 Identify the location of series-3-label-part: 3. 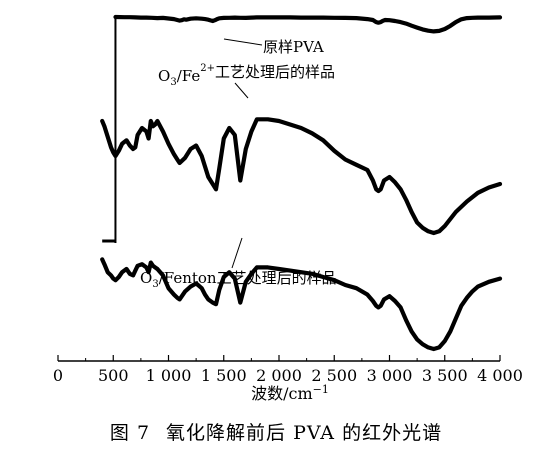
(155, 284).